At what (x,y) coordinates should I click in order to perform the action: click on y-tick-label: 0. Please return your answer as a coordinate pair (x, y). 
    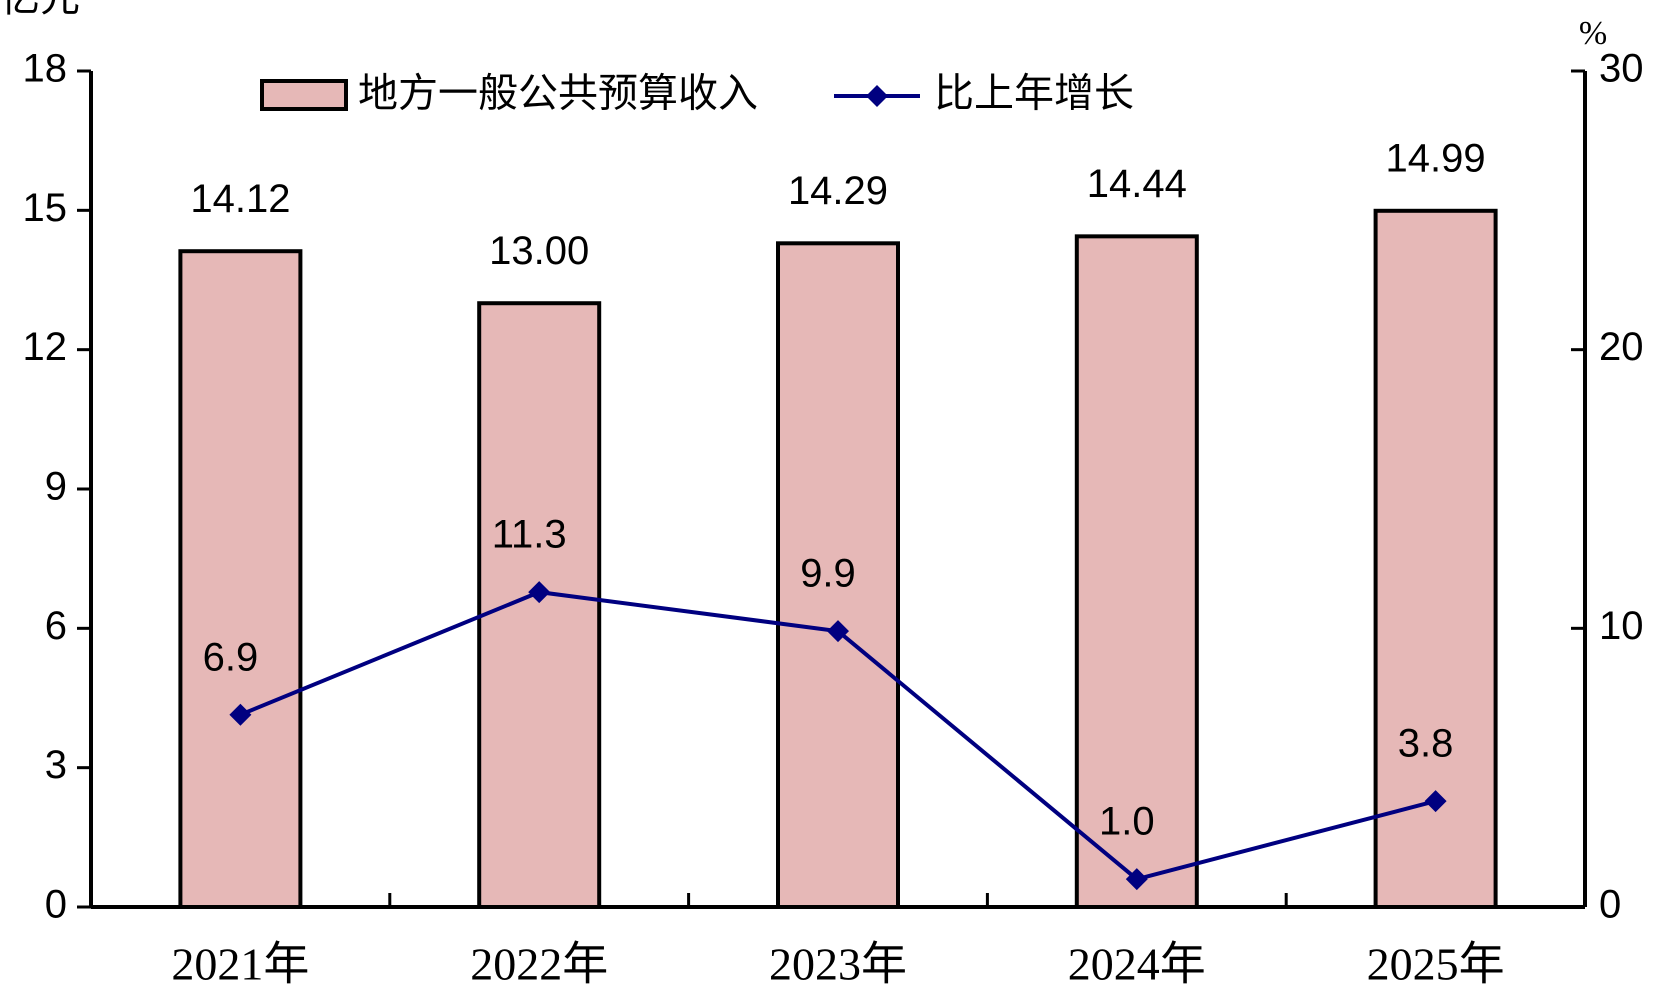
    Looking at the image, I should click on (56, 905).